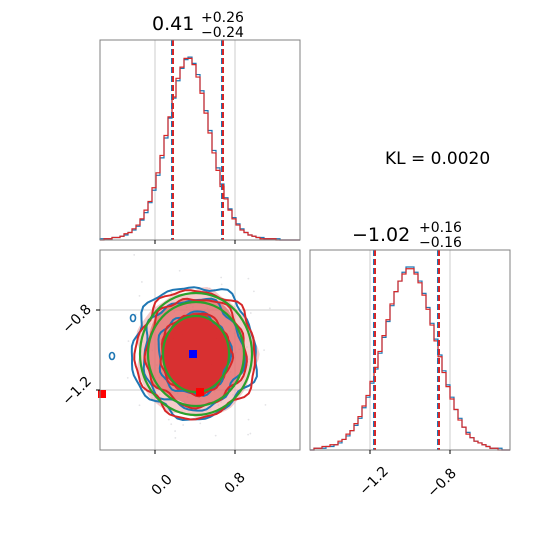 Image resolution: width=550 pixels, height=550 pixels. Describe the element at coordinates (440, 228) in the screenshot. I see `title-plus-1: +0.16` at that location.